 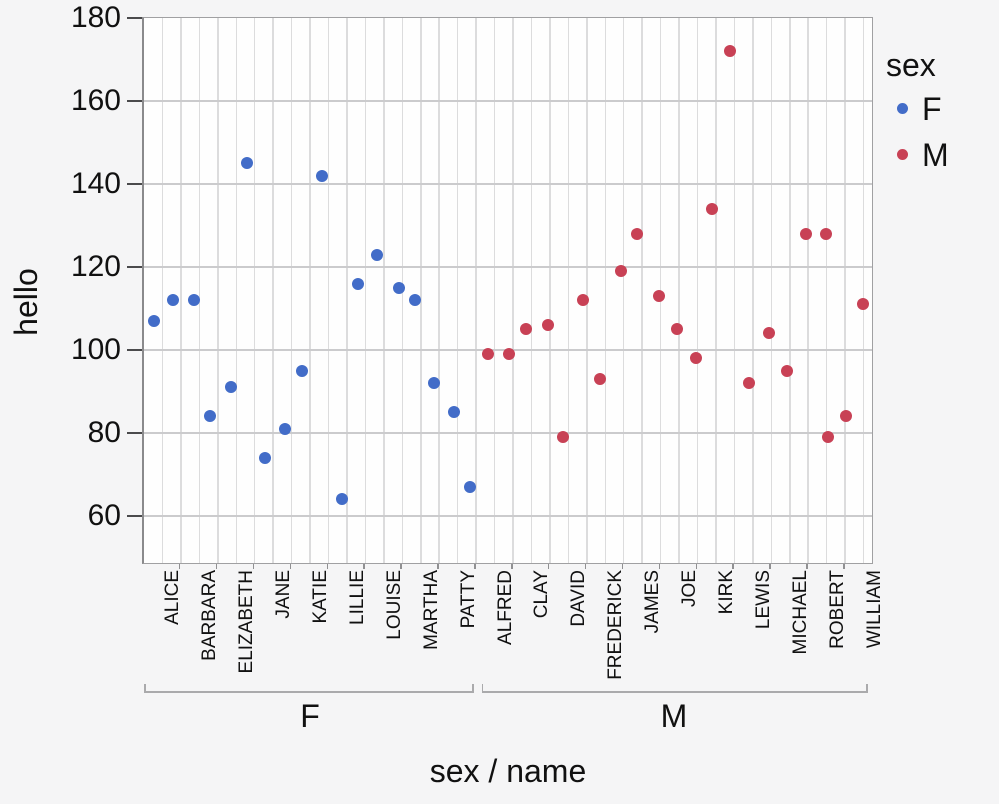 I want to click on x-name-label: KATIE, so click(x=321, y=597).